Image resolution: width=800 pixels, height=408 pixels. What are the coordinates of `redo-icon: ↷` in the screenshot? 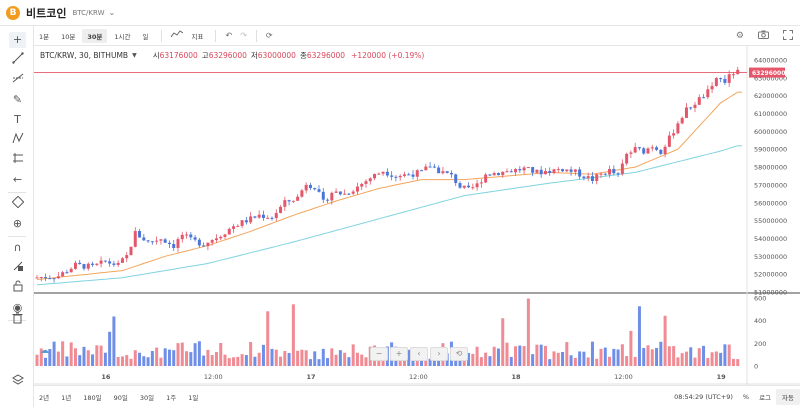 It's located at (243, 35).